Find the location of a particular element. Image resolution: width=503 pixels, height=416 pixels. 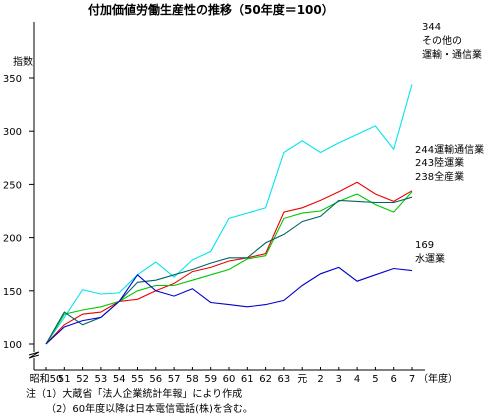

x-tick-label: 5 is located at coordinates (375, 379).